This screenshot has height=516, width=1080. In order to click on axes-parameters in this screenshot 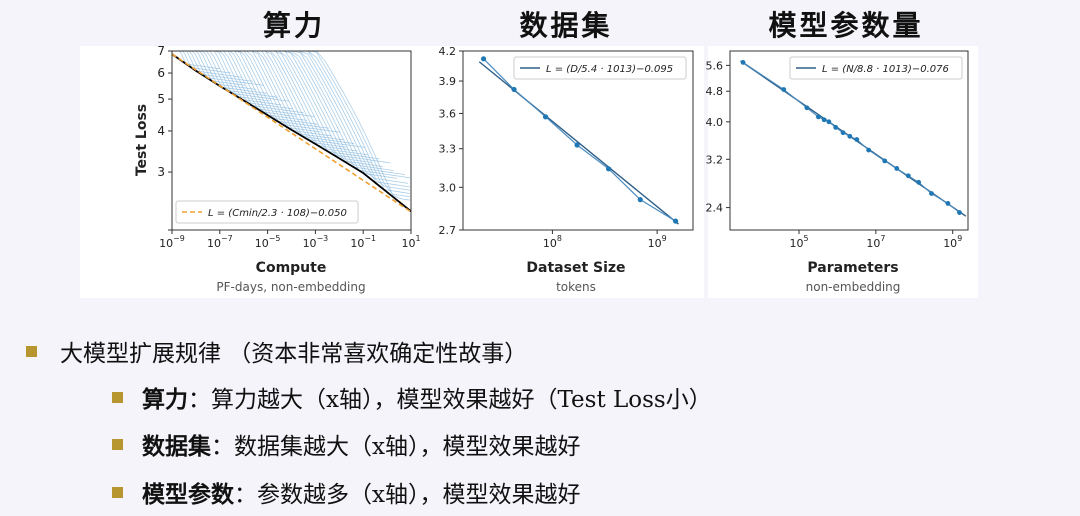, I will do `click(849, 140)`.